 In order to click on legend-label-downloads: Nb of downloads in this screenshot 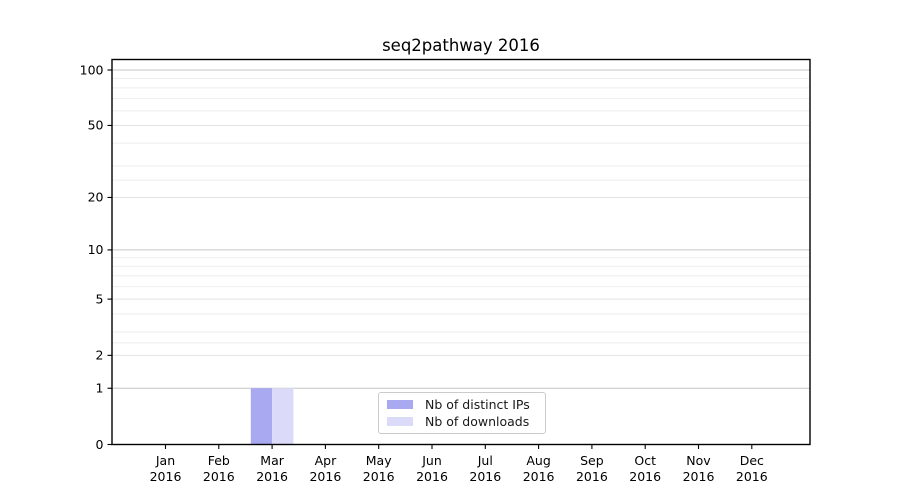, I will do `click(477, 421)`.